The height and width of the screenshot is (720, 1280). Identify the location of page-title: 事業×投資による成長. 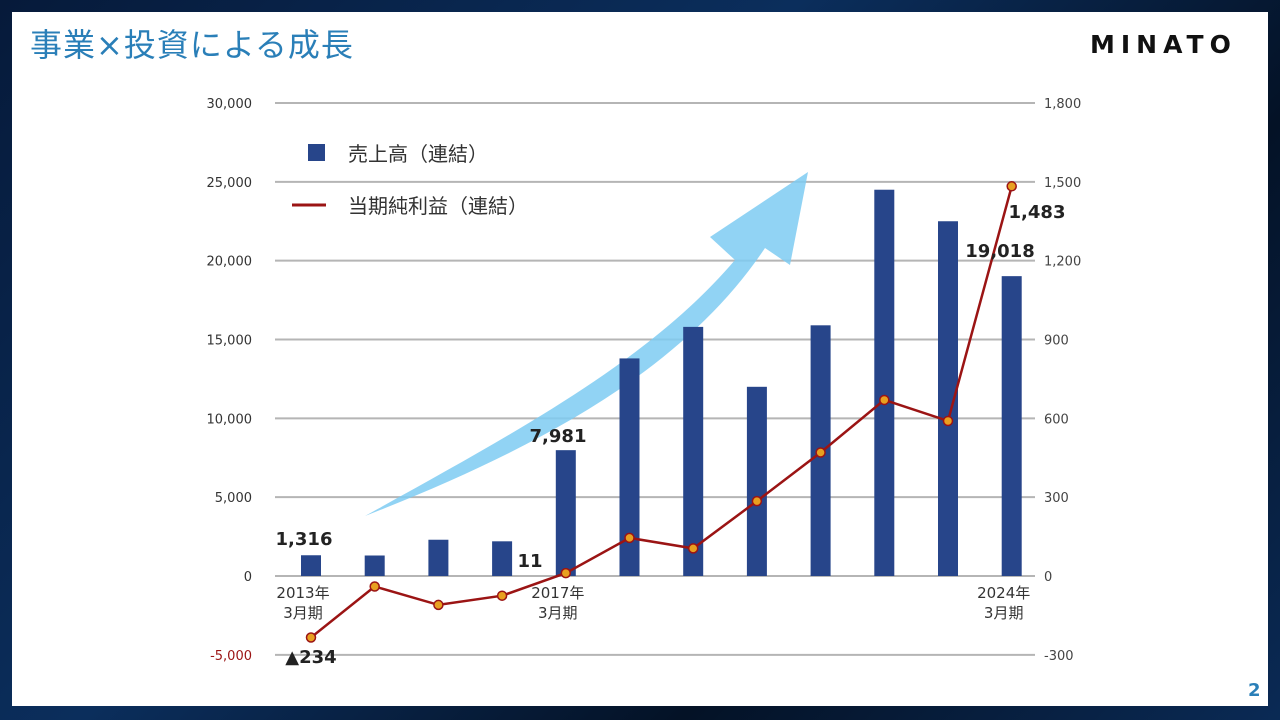
(192, 45).